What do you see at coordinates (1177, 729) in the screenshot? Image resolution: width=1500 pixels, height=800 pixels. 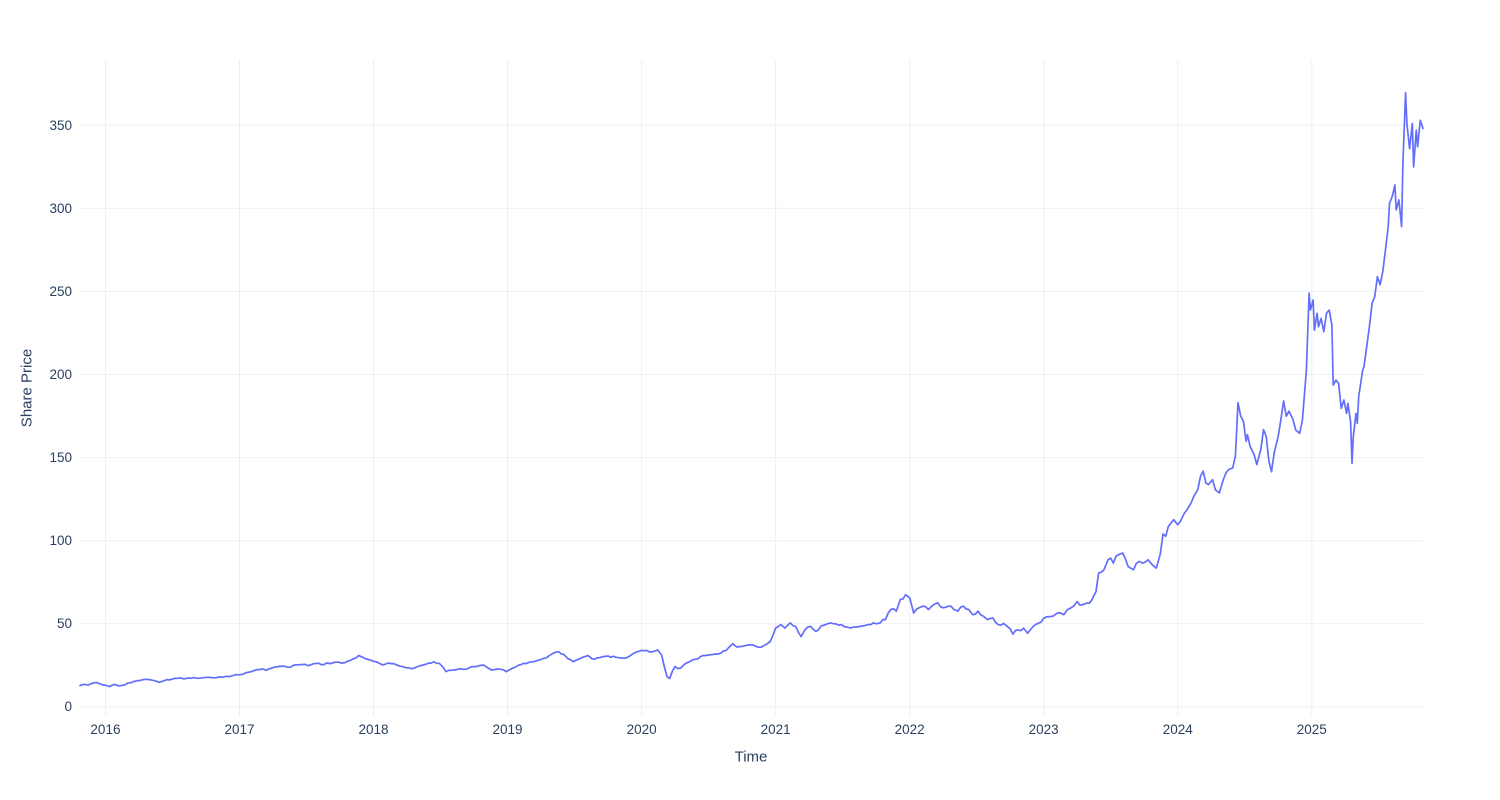 I see `x-tick-label: 2024` at bounding box center [1177, 729].